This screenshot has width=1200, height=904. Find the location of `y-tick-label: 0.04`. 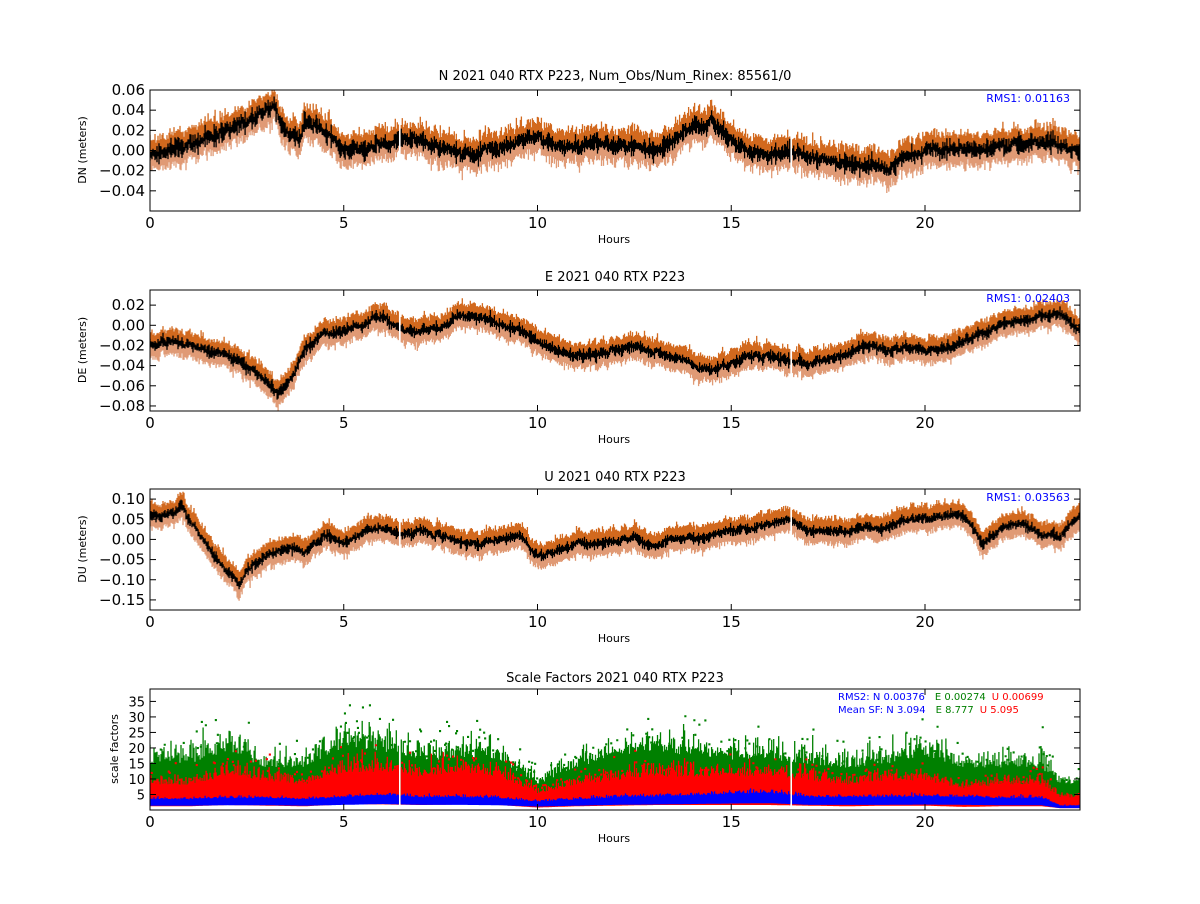

y-tick-label: 0.04 is located at coordinates (128, 110).